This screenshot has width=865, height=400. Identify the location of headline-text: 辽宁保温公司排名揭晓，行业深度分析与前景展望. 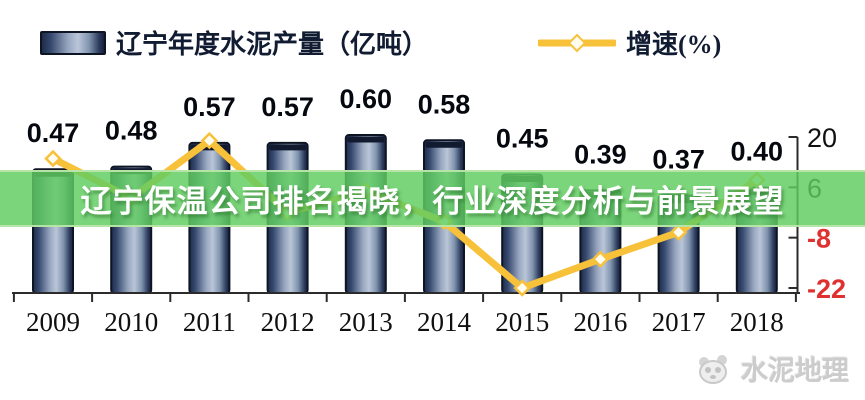
(432, 201).